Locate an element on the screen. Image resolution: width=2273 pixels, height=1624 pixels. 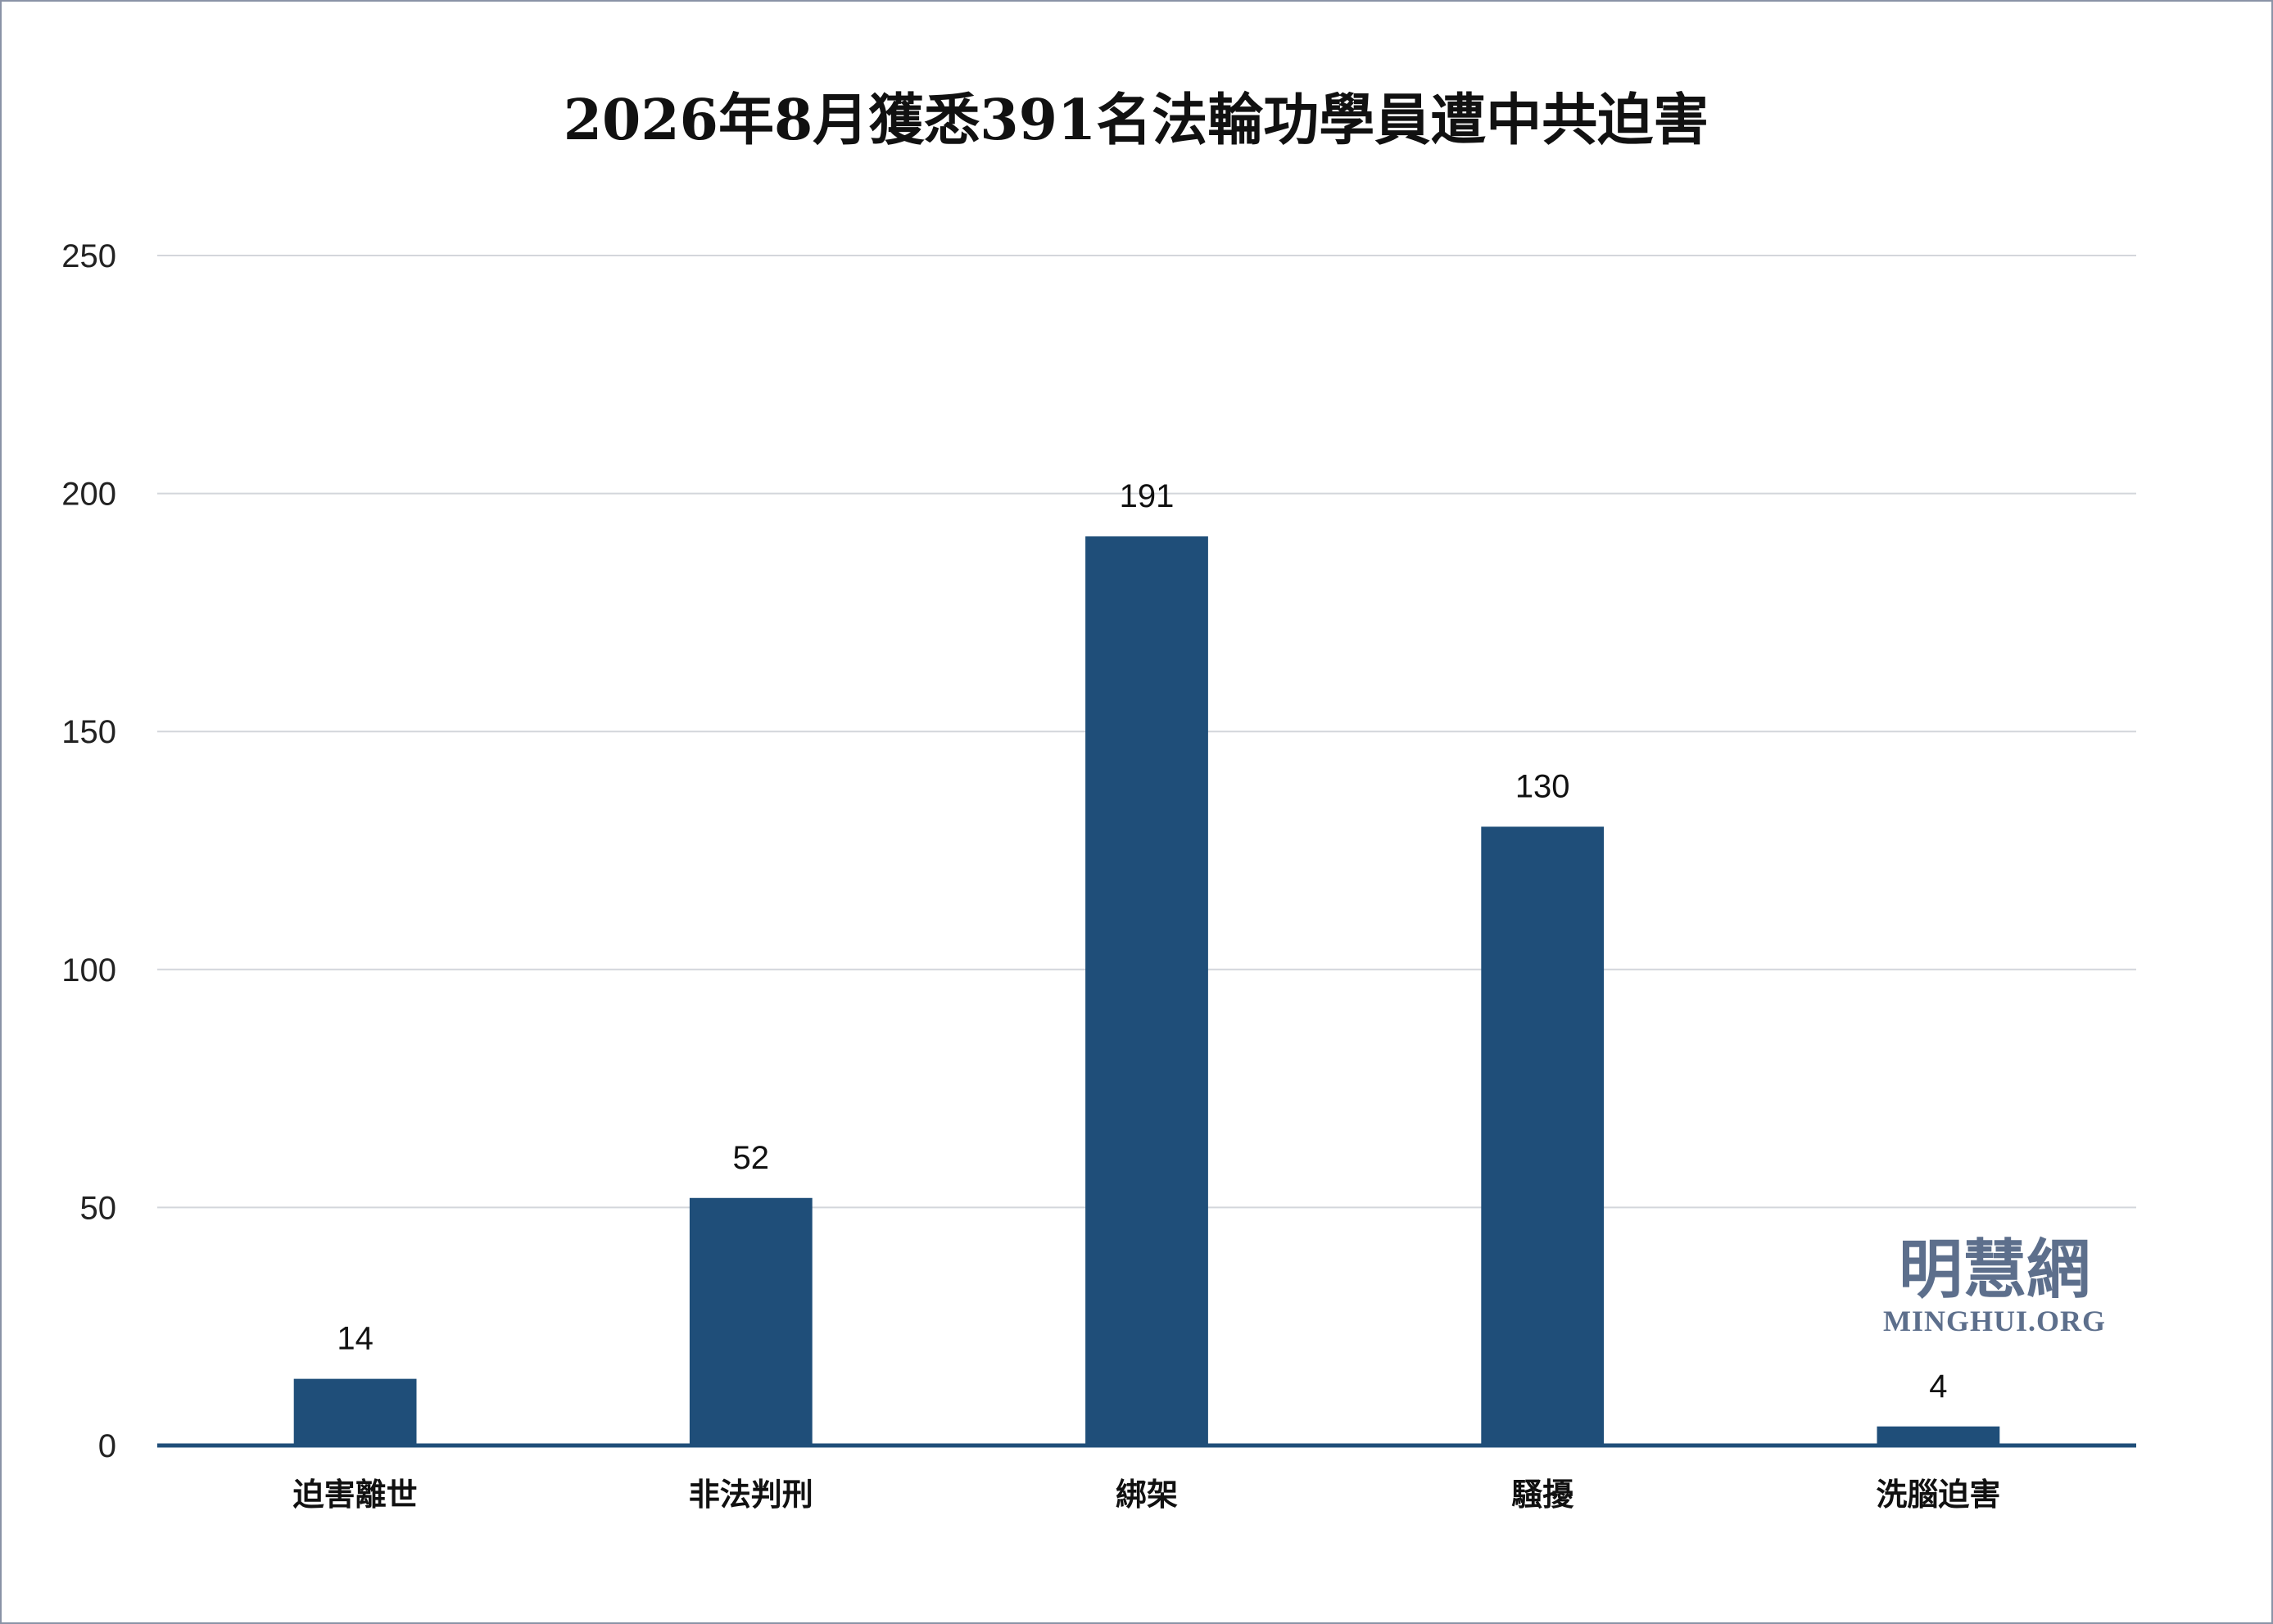
y-tick-label: 50 is located at coordinates (98, 1208).